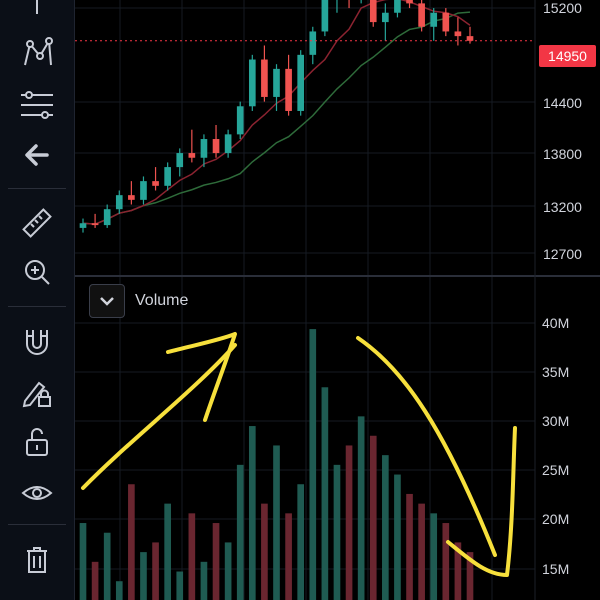 This screenshot has width=600, height=600. Describe the element at coordinates (556, 372) in the screenshot. I see `volume-axis-label: 35M` at that location.